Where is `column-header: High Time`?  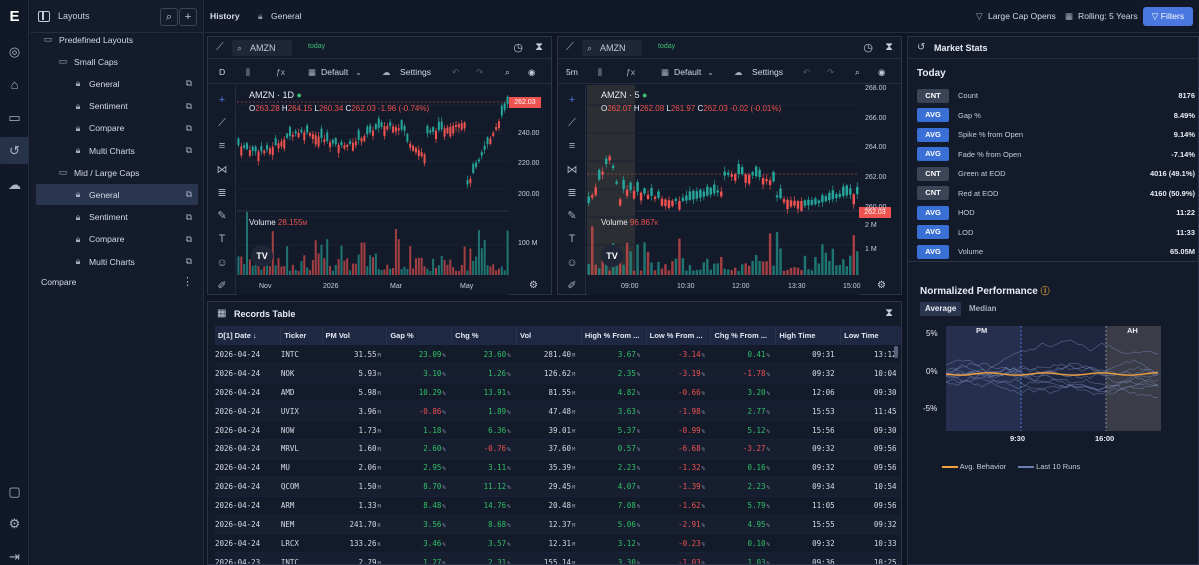 column-header: High Time is located at coordinates (808, 335).